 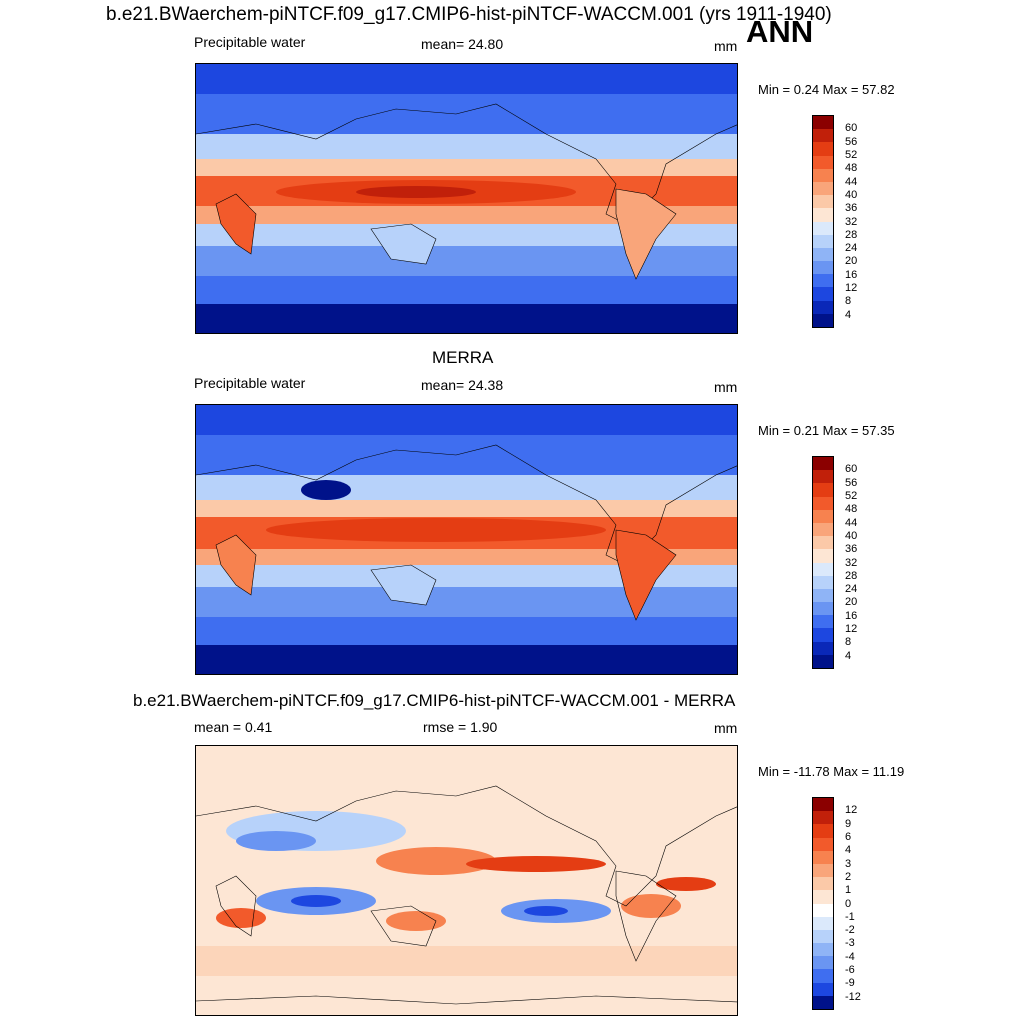 I want to click on colorbar-tick-label: -2, so click(x=850, y=930).